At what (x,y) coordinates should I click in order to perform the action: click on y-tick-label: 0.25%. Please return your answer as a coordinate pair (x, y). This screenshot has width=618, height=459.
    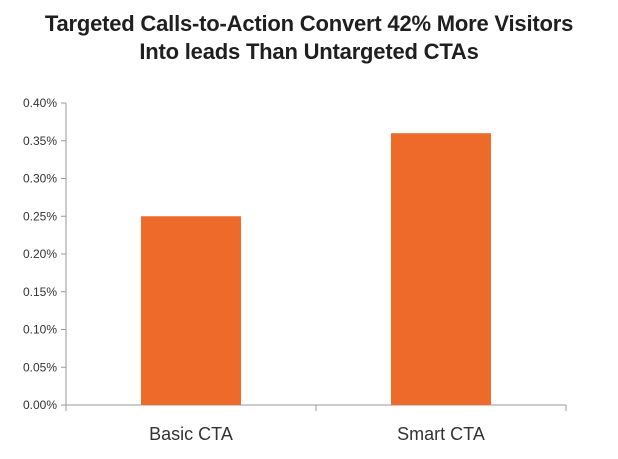
    Looking at the image, I should click on (40, 216).